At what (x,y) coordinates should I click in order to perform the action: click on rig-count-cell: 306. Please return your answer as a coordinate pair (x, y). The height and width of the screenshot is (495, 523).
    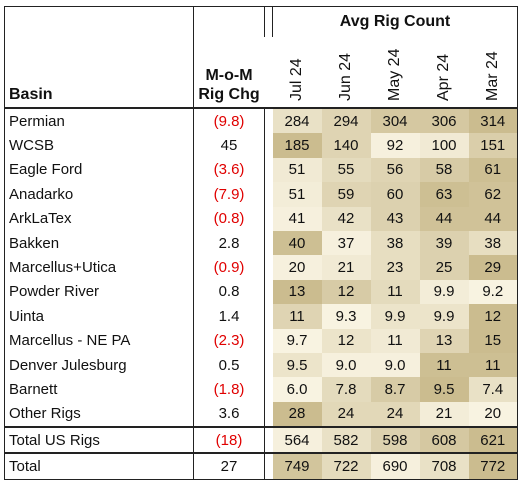
    Looking at the image, I should click on (444, 121).